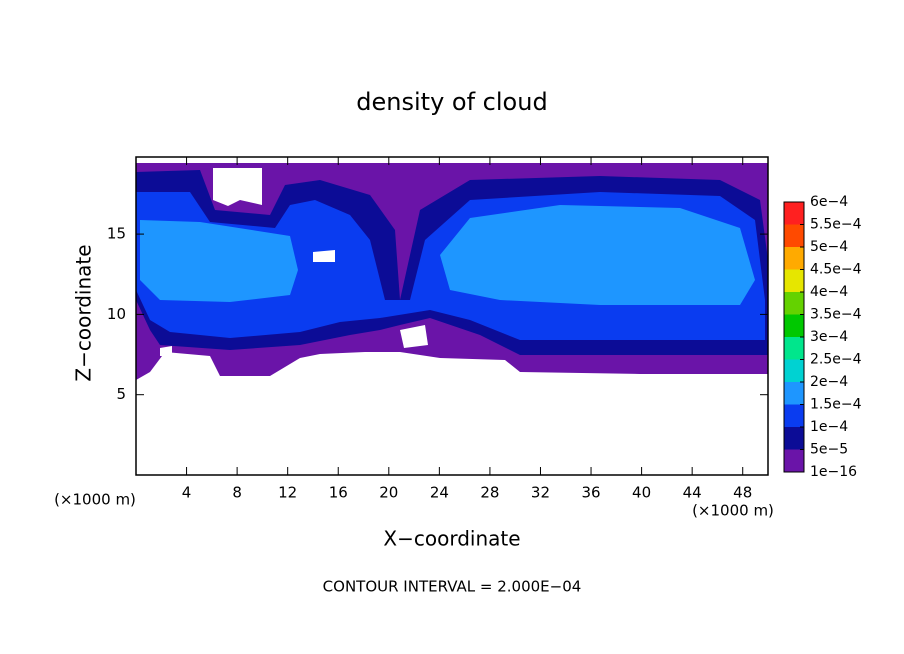 The width and height of the screenshot is (904, 654). I want to click on colorbar-label: 3e−4, so click(829, 337).